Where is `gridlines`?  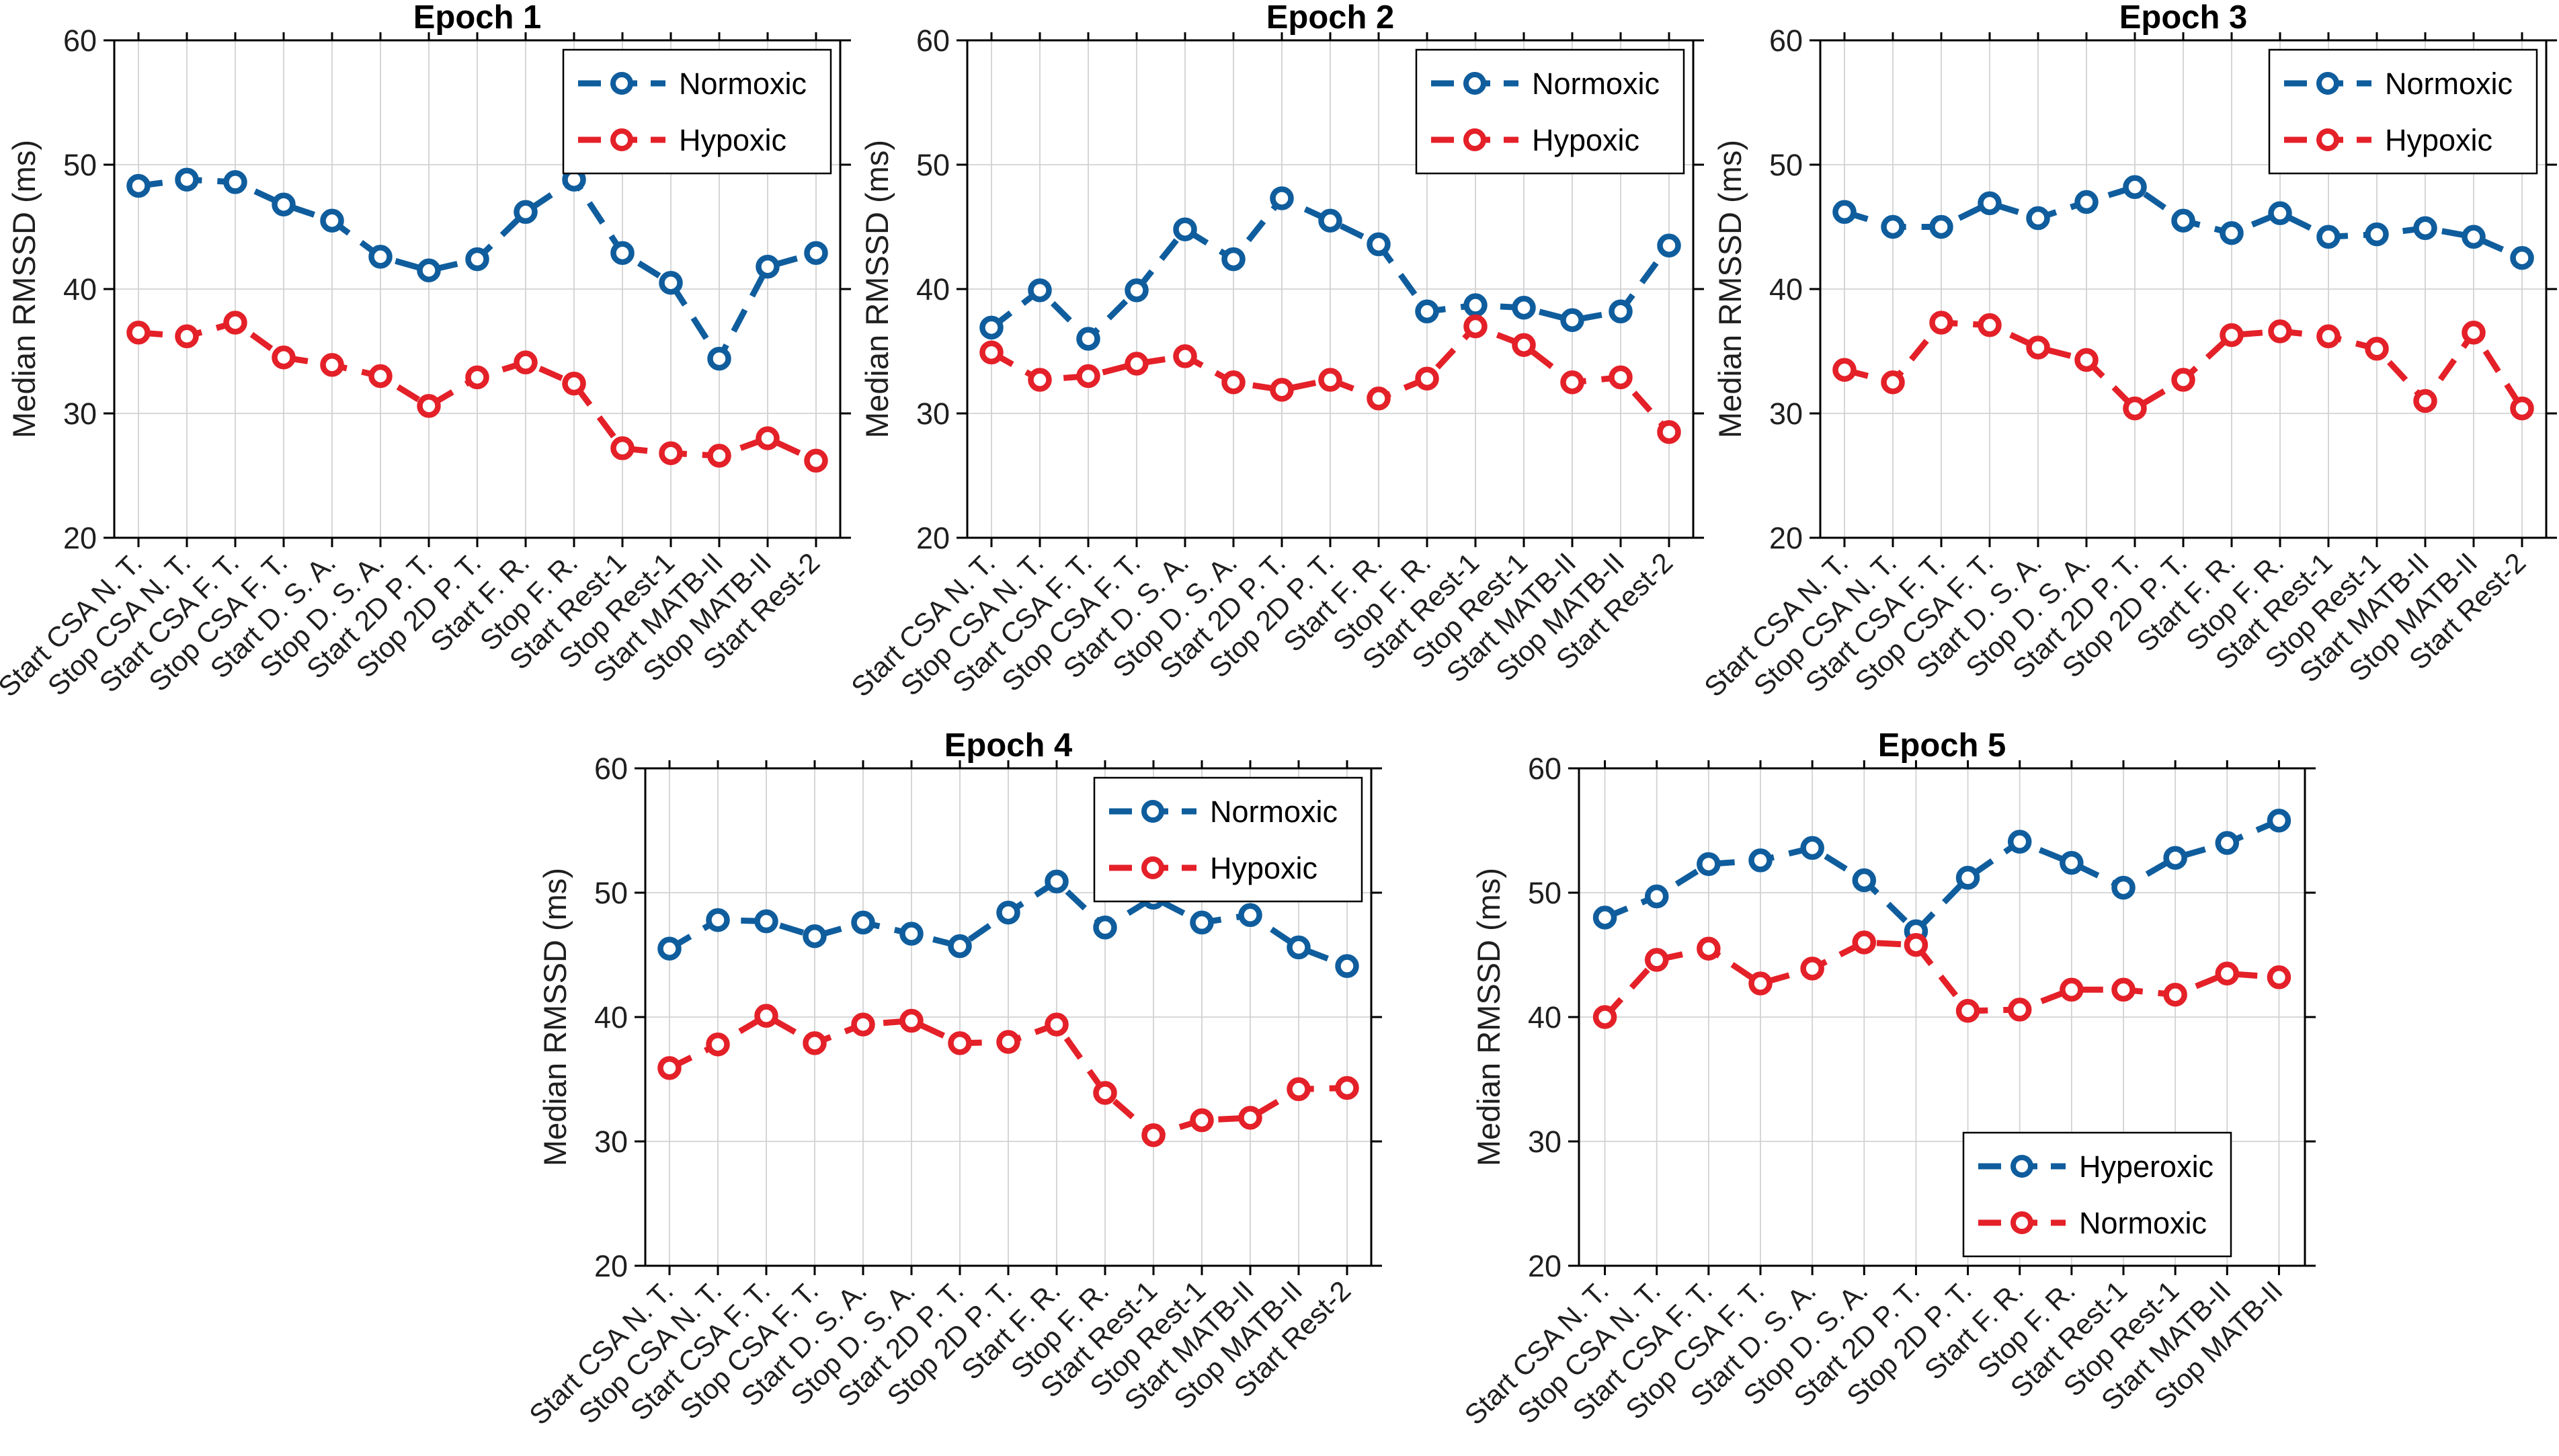 gridlines is located at coordinates (2183, 289).